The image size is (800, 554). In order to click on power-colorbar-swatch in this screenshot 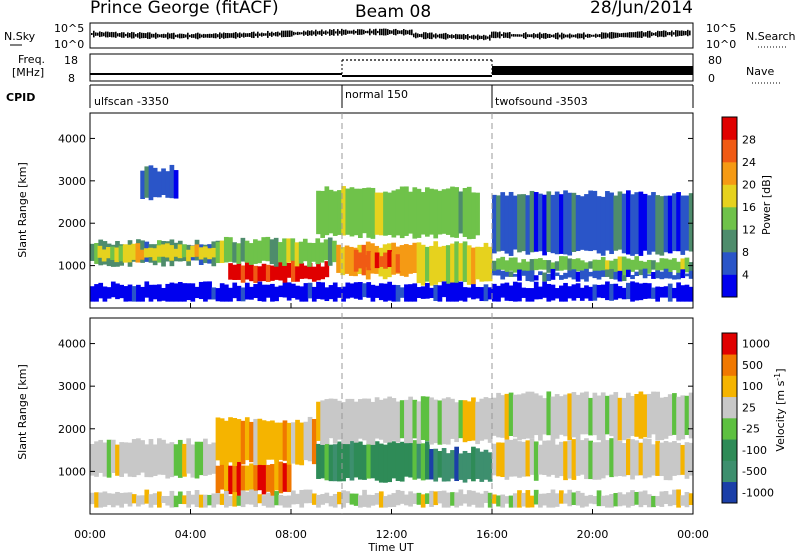, I will do `click(729, 151)`.